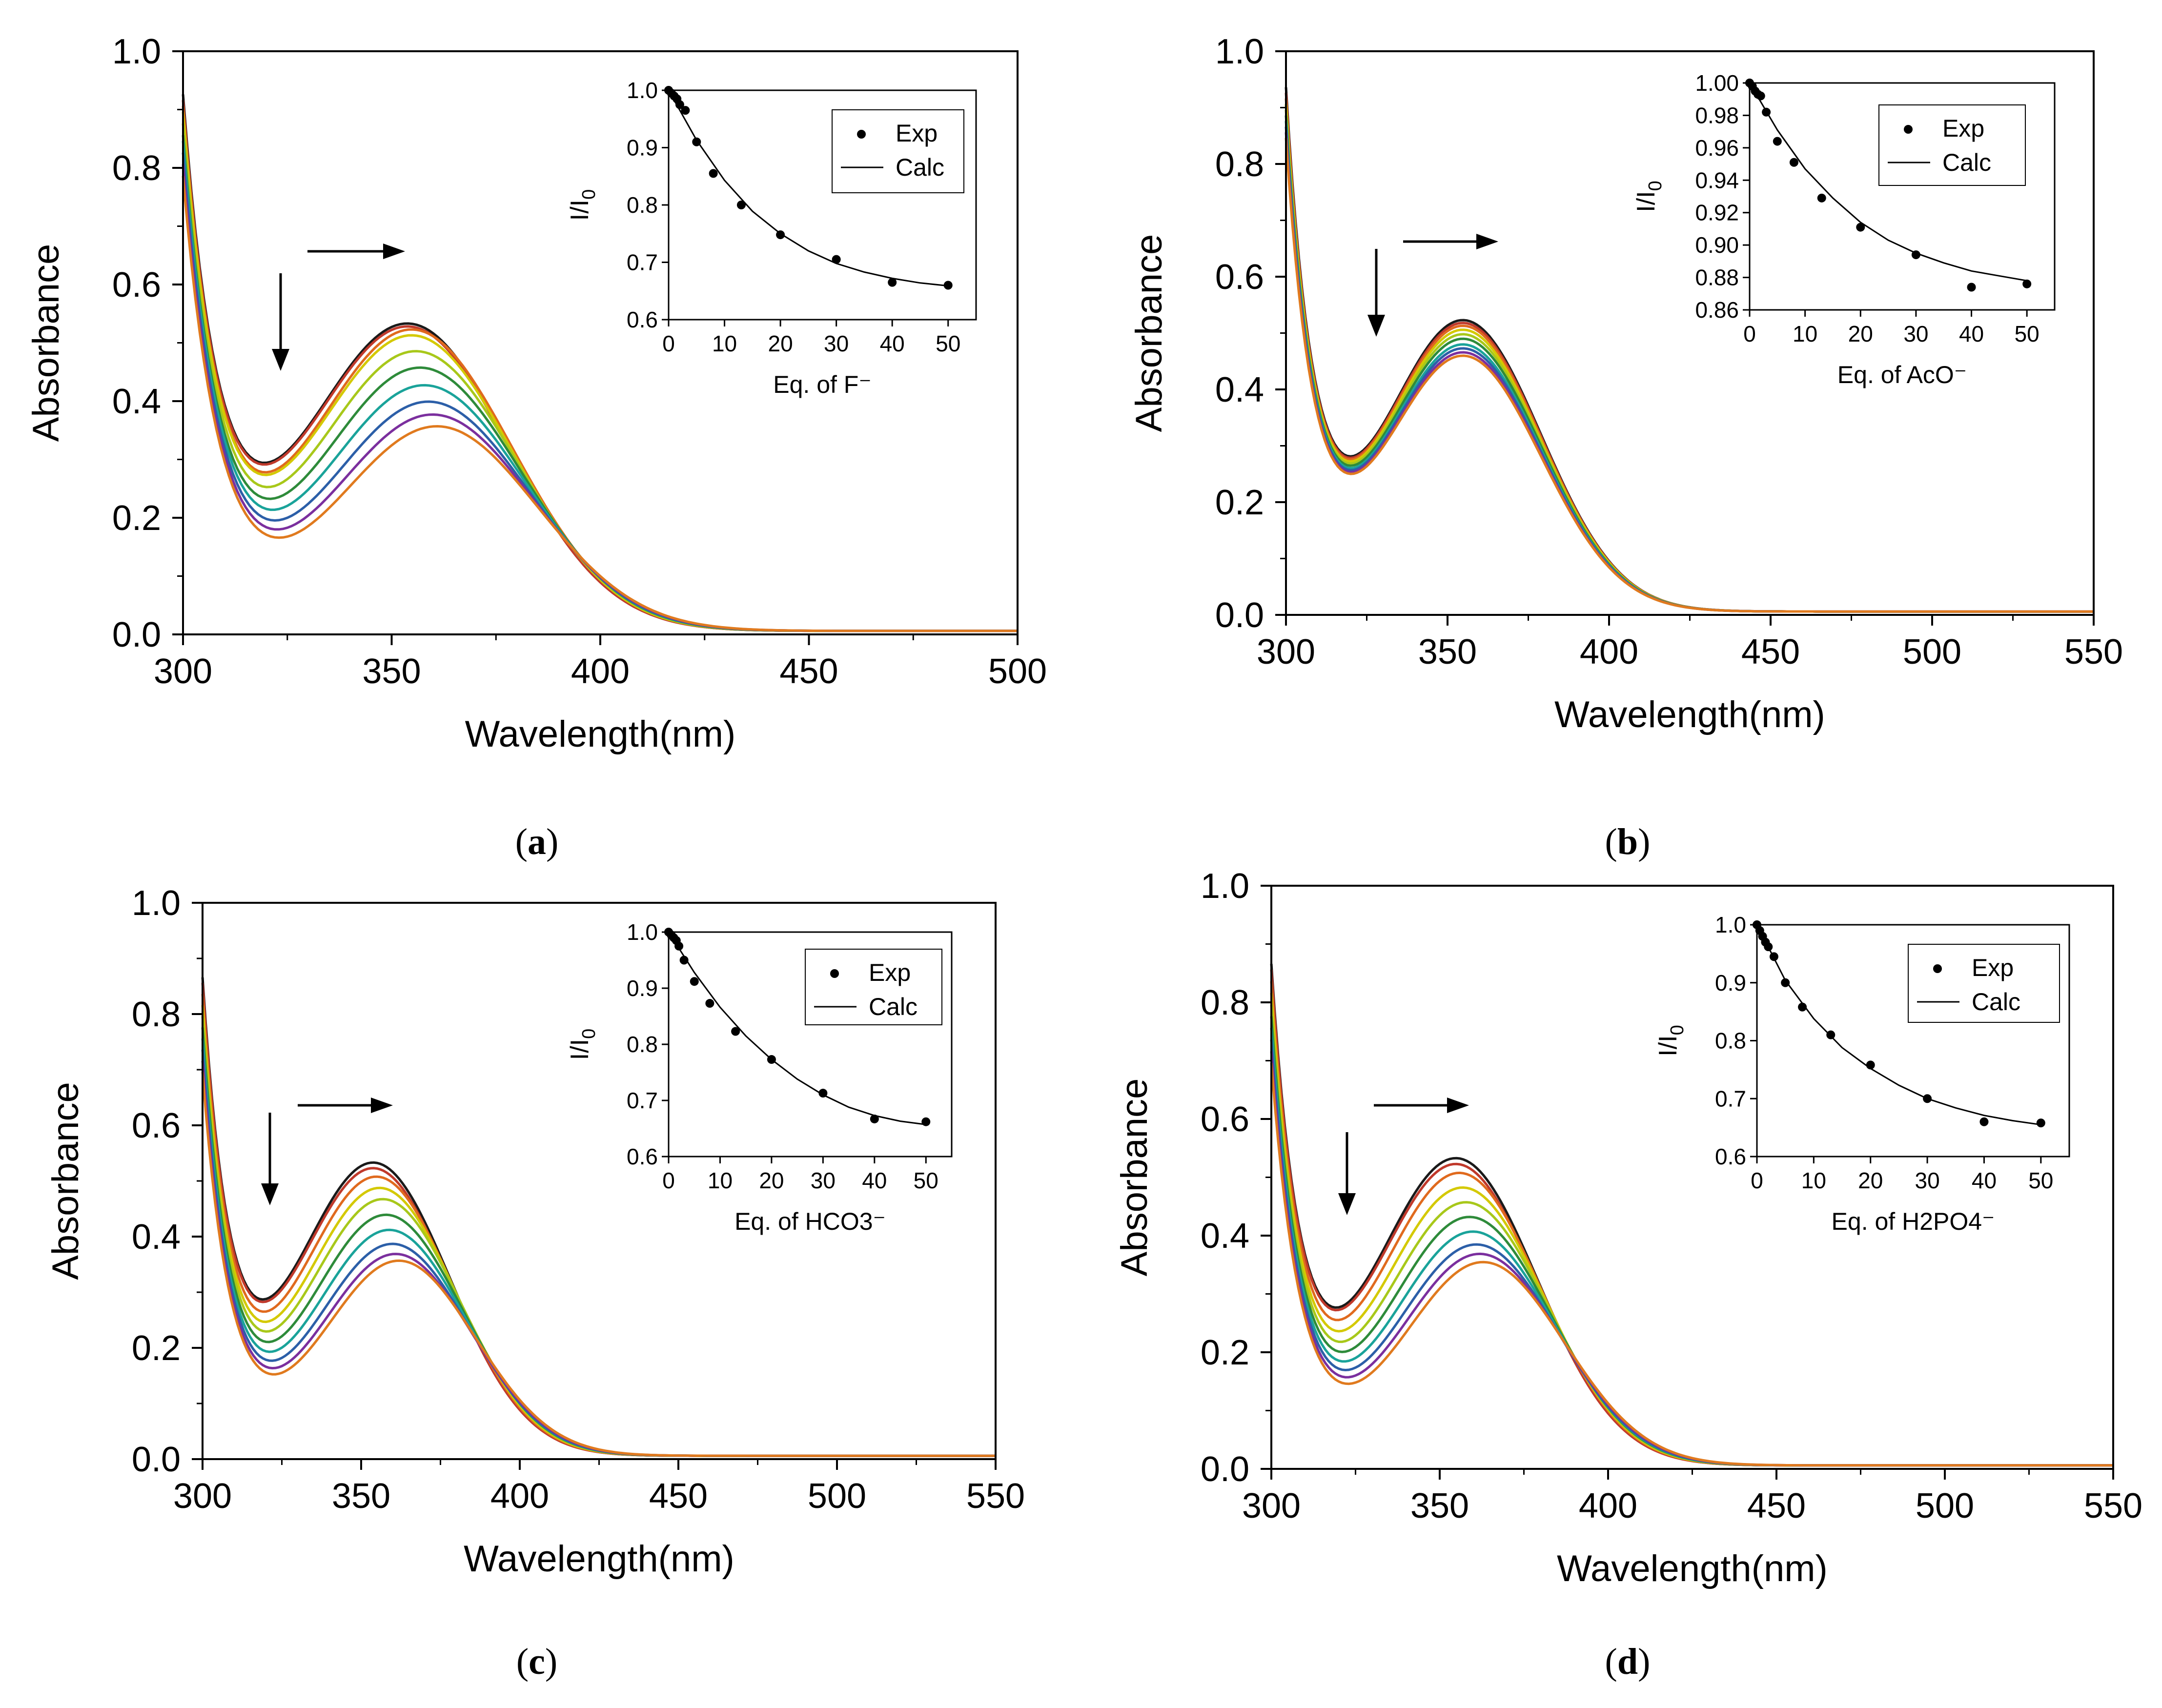 The image size is (2162, 1708). I want to click on inset-y-tick-label: 0.9, so click(642, 988).